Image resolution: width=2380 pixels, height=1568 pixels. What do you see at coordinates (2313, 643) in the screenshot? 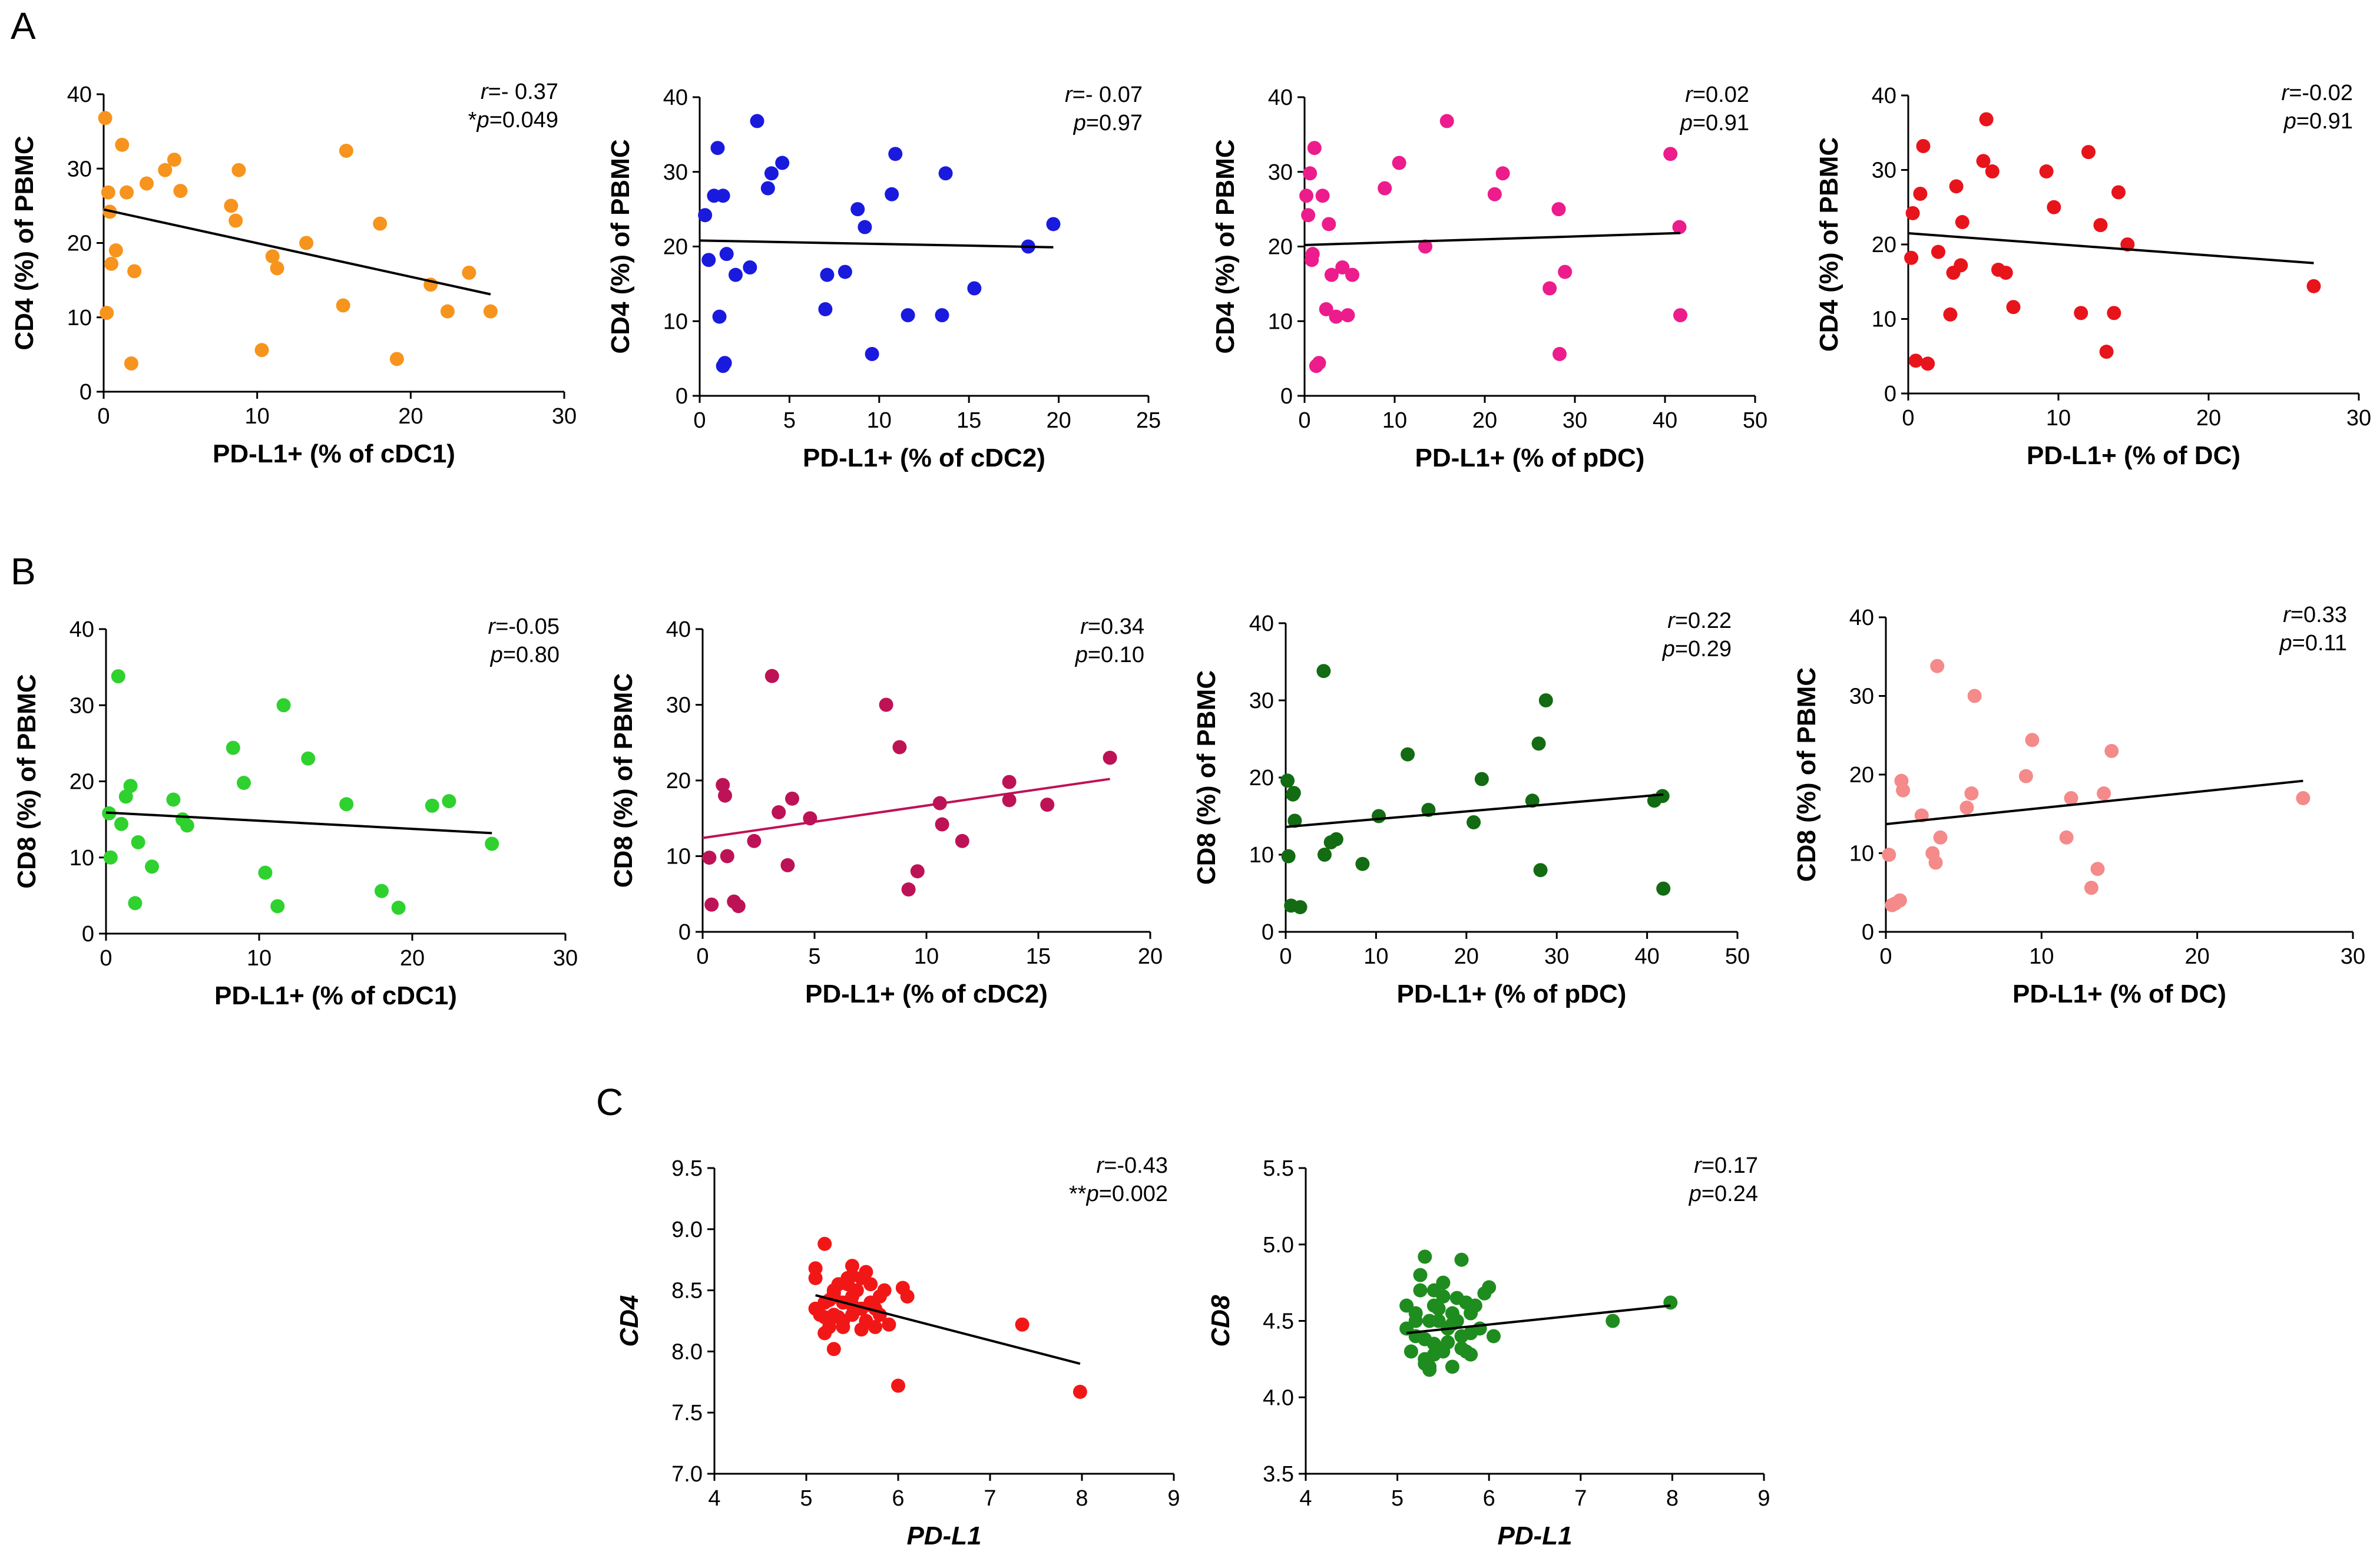
I see `stat-p: p=0.11` at bounding box center [2313, 643].